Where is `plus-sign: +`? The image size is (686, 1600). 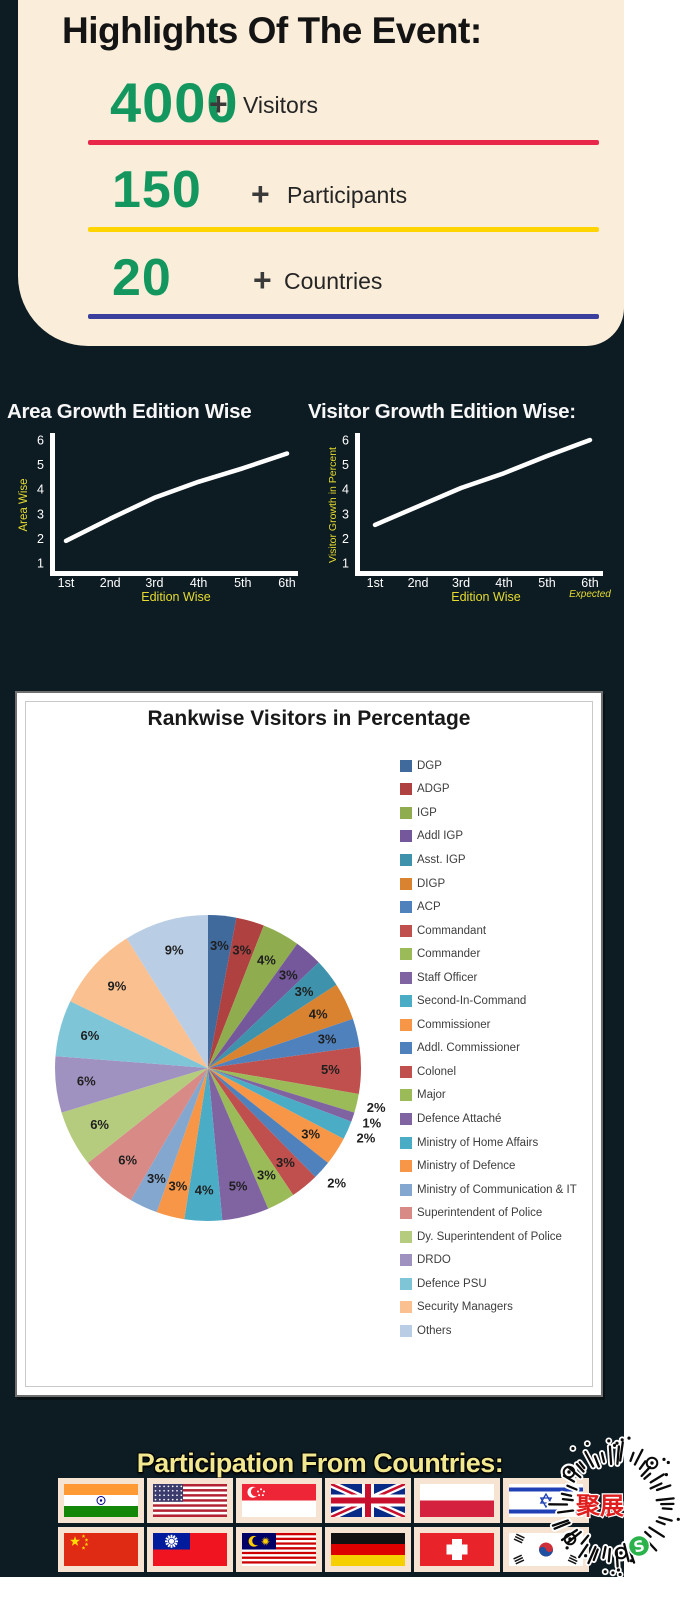
plus-sign: + is located at coordinates (218, 104).